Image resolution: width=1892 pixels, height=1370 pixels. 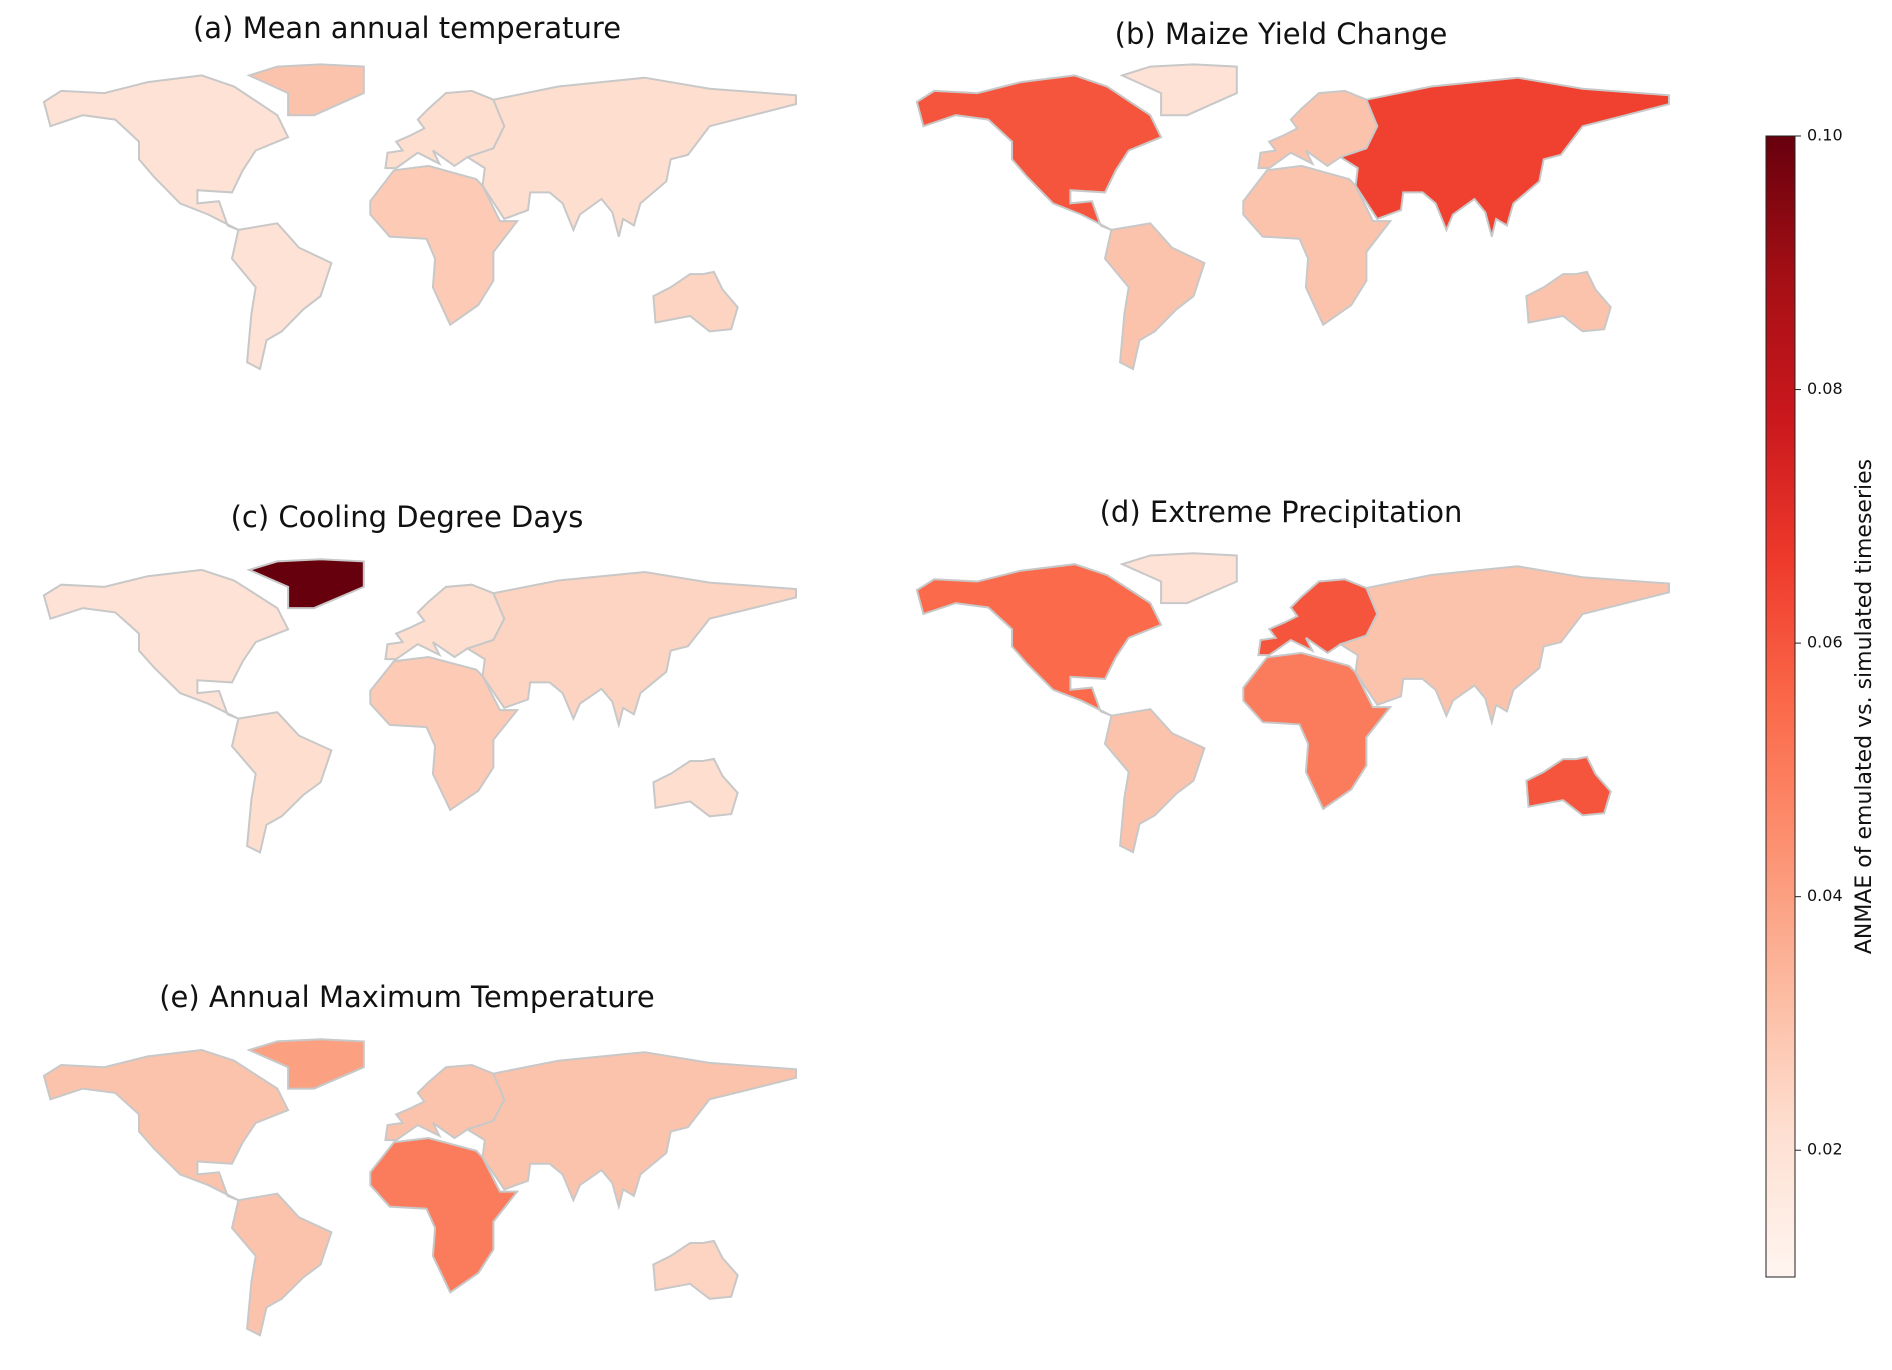 What do you see at coordinates (407, 517) in the screenshot?
I see `map-title: (c) Cooling Degree Days` at bounding box center [407, 517].